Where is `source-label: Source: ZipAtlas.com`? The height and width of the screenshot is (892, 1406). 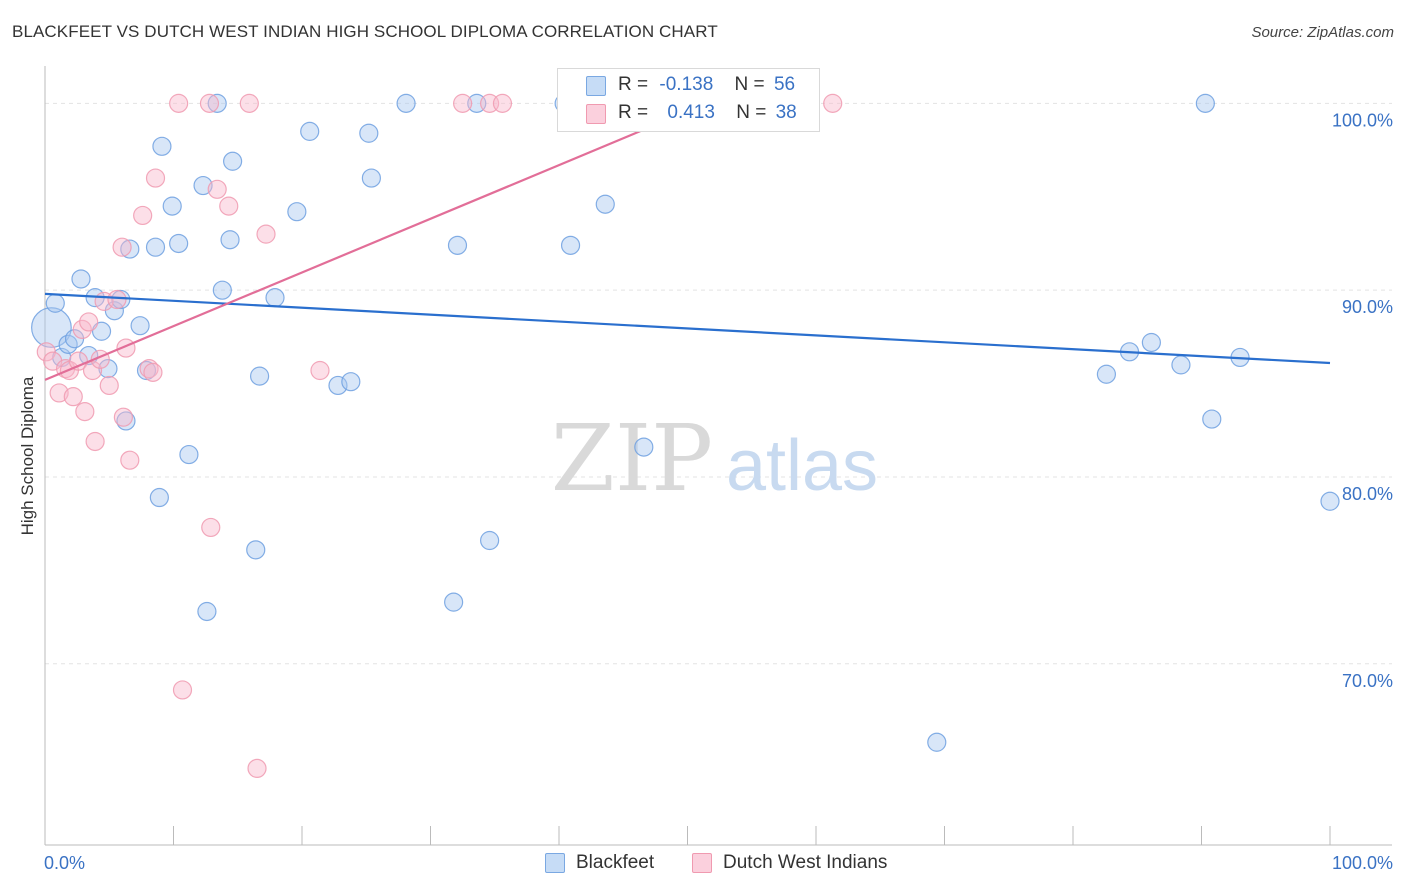
source-label: Source: ZipAtlas.com is located at coordinates (1322, 32).